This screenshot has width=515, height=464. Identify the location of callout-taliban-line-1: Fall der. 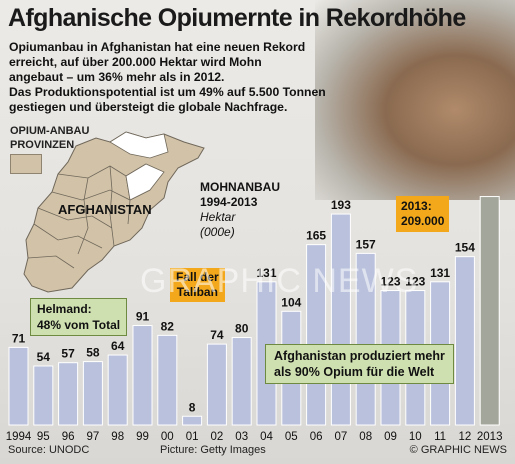
(197, 277).